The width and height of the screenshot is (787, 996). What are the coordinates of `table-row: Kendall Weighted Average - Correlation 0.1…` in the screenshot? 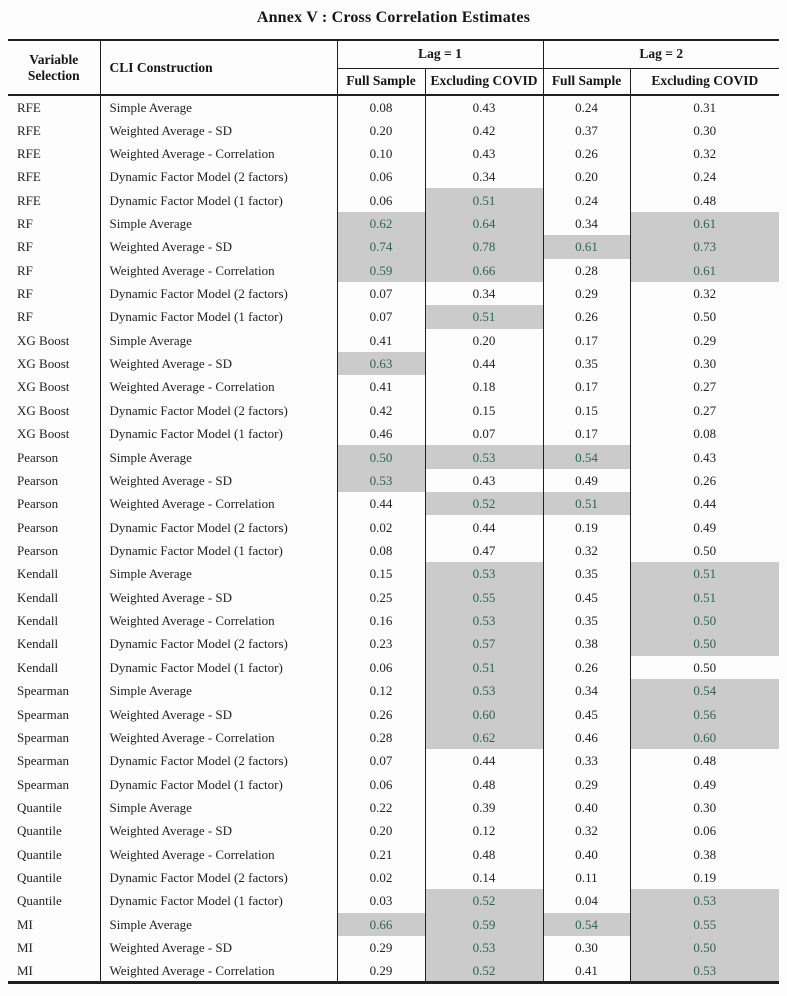 It's located at (394, 620).